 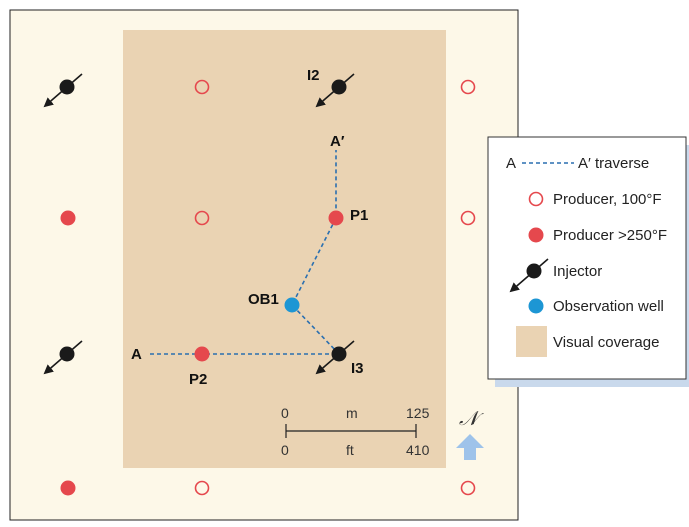 I want to click on scale-m-unit: m, so click(x=352, y=413).